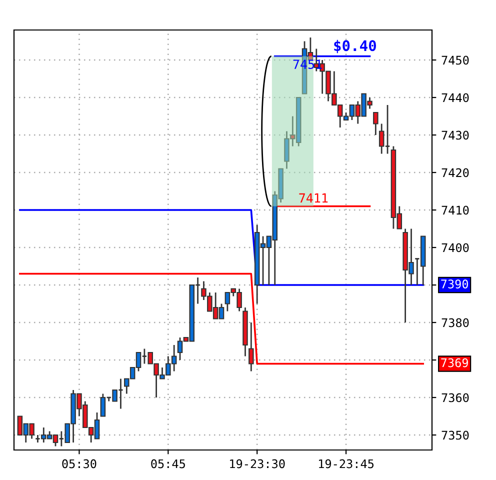 This screenshot has height=480, width=496. What do you see at coordinates (79, 463) in the screenshot?
I see `x-tick-label: 05:30` at bounding box center [79, 463].